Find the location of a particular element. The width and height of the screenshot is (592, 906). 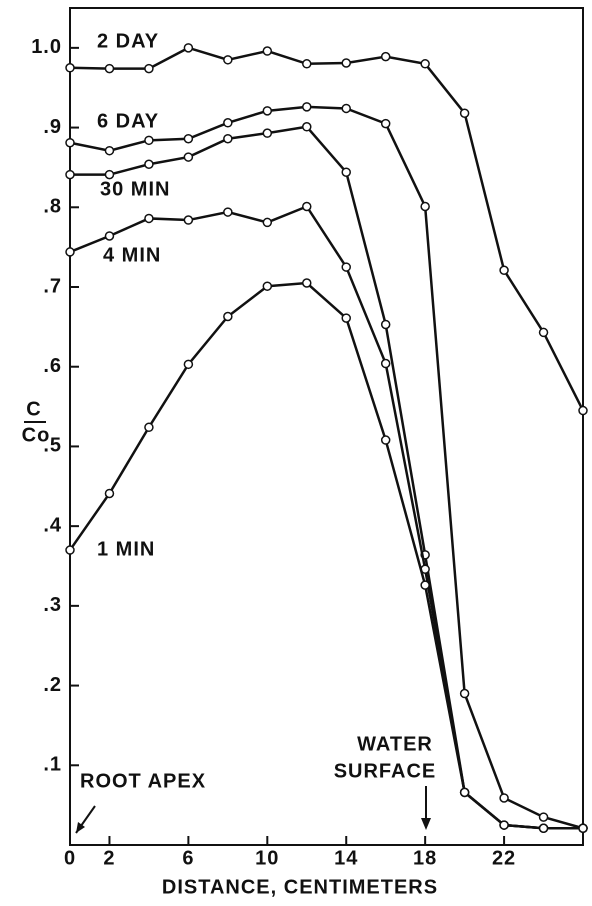

y-tick-label: .9 is located at coordinates (52, 127).